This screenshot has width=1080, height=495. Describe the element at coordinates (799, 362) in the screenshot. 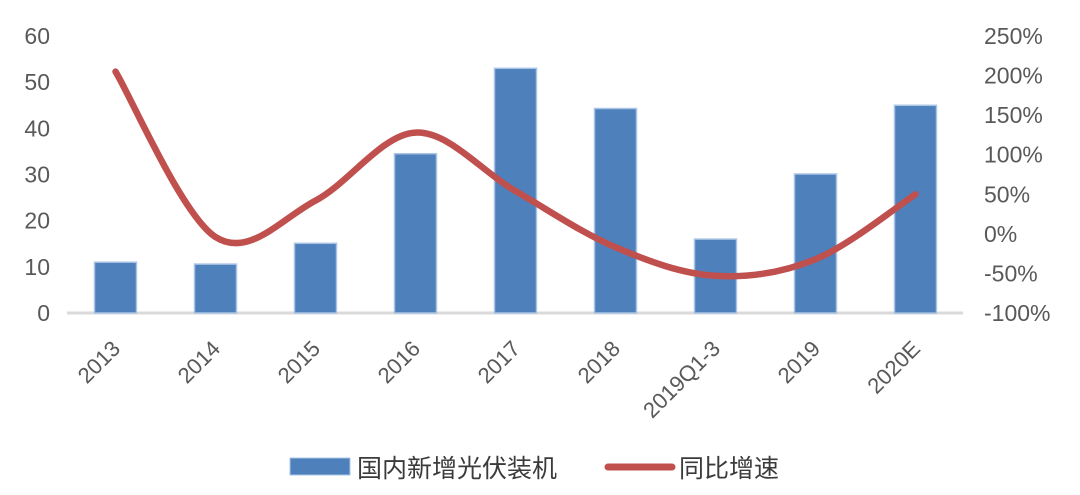

I see `x-axis-label-2019: 2019` at that location.